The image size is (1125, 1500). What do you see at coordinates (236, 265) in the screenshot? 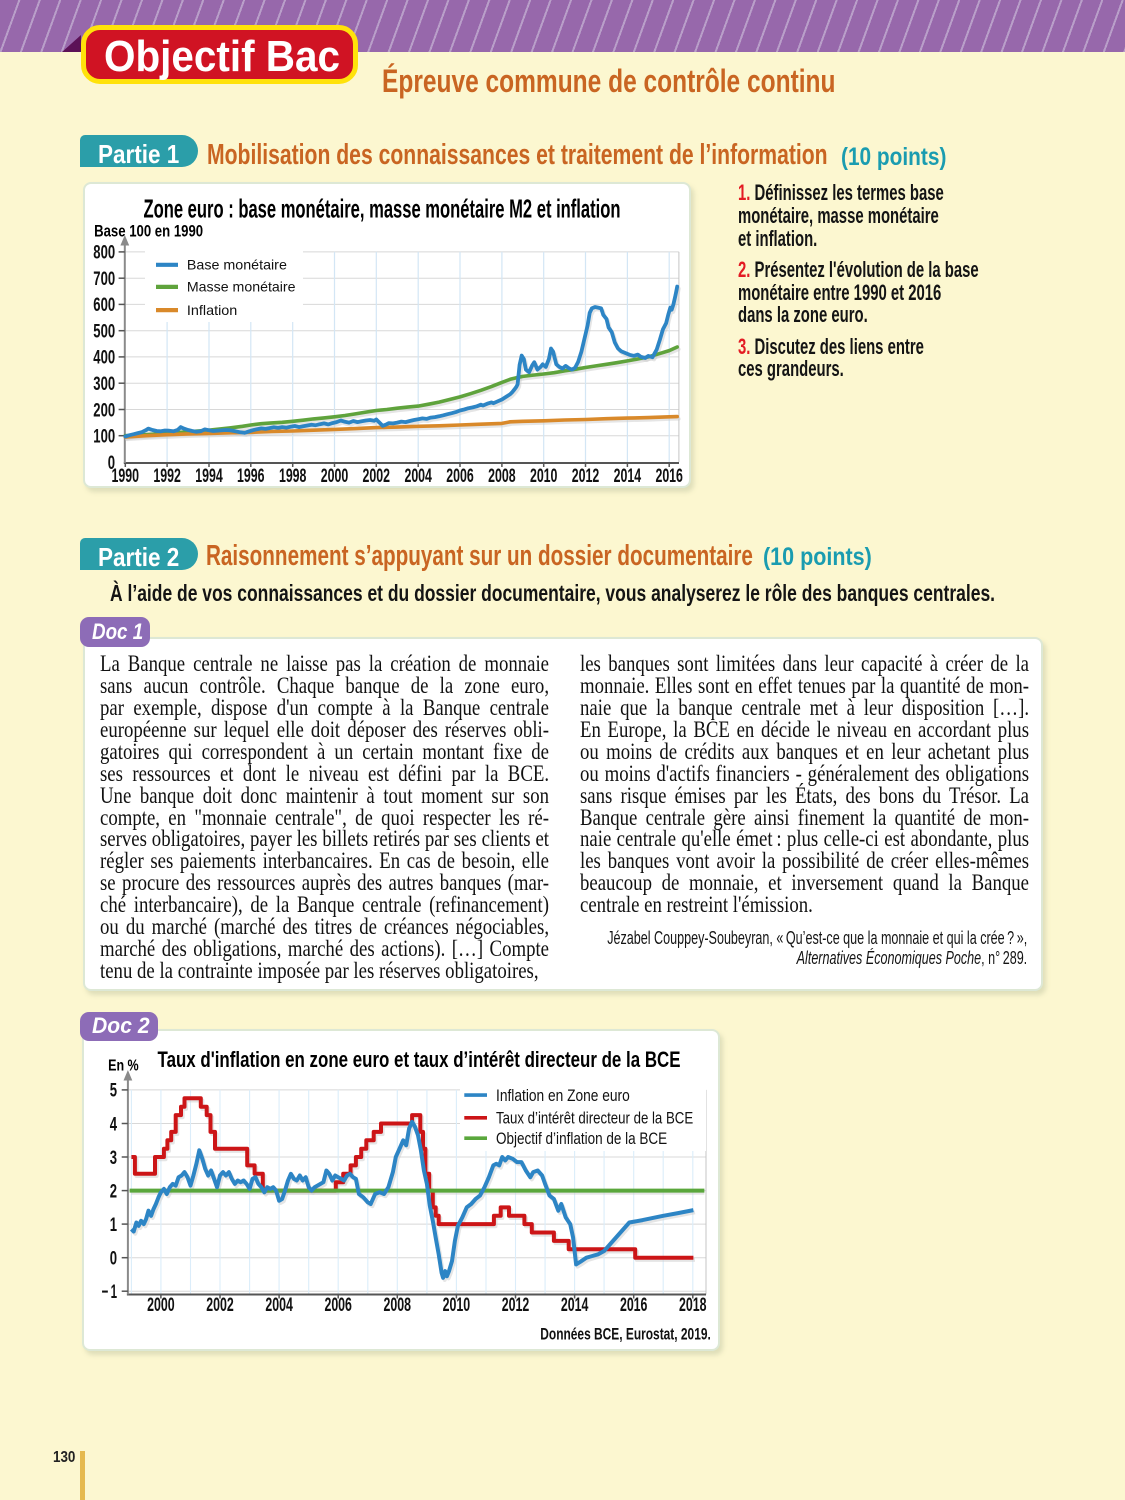
I see `svg-text: Base monétaire` at bounding box center [236, 265].